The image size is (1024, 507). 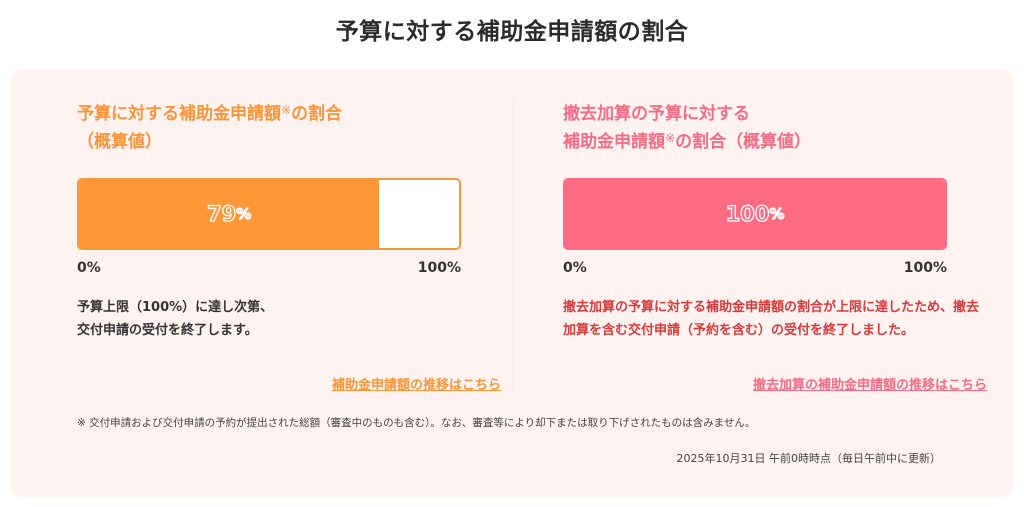 I want to click on removal-ratio-value: 100%, so click(x=755, y=214).